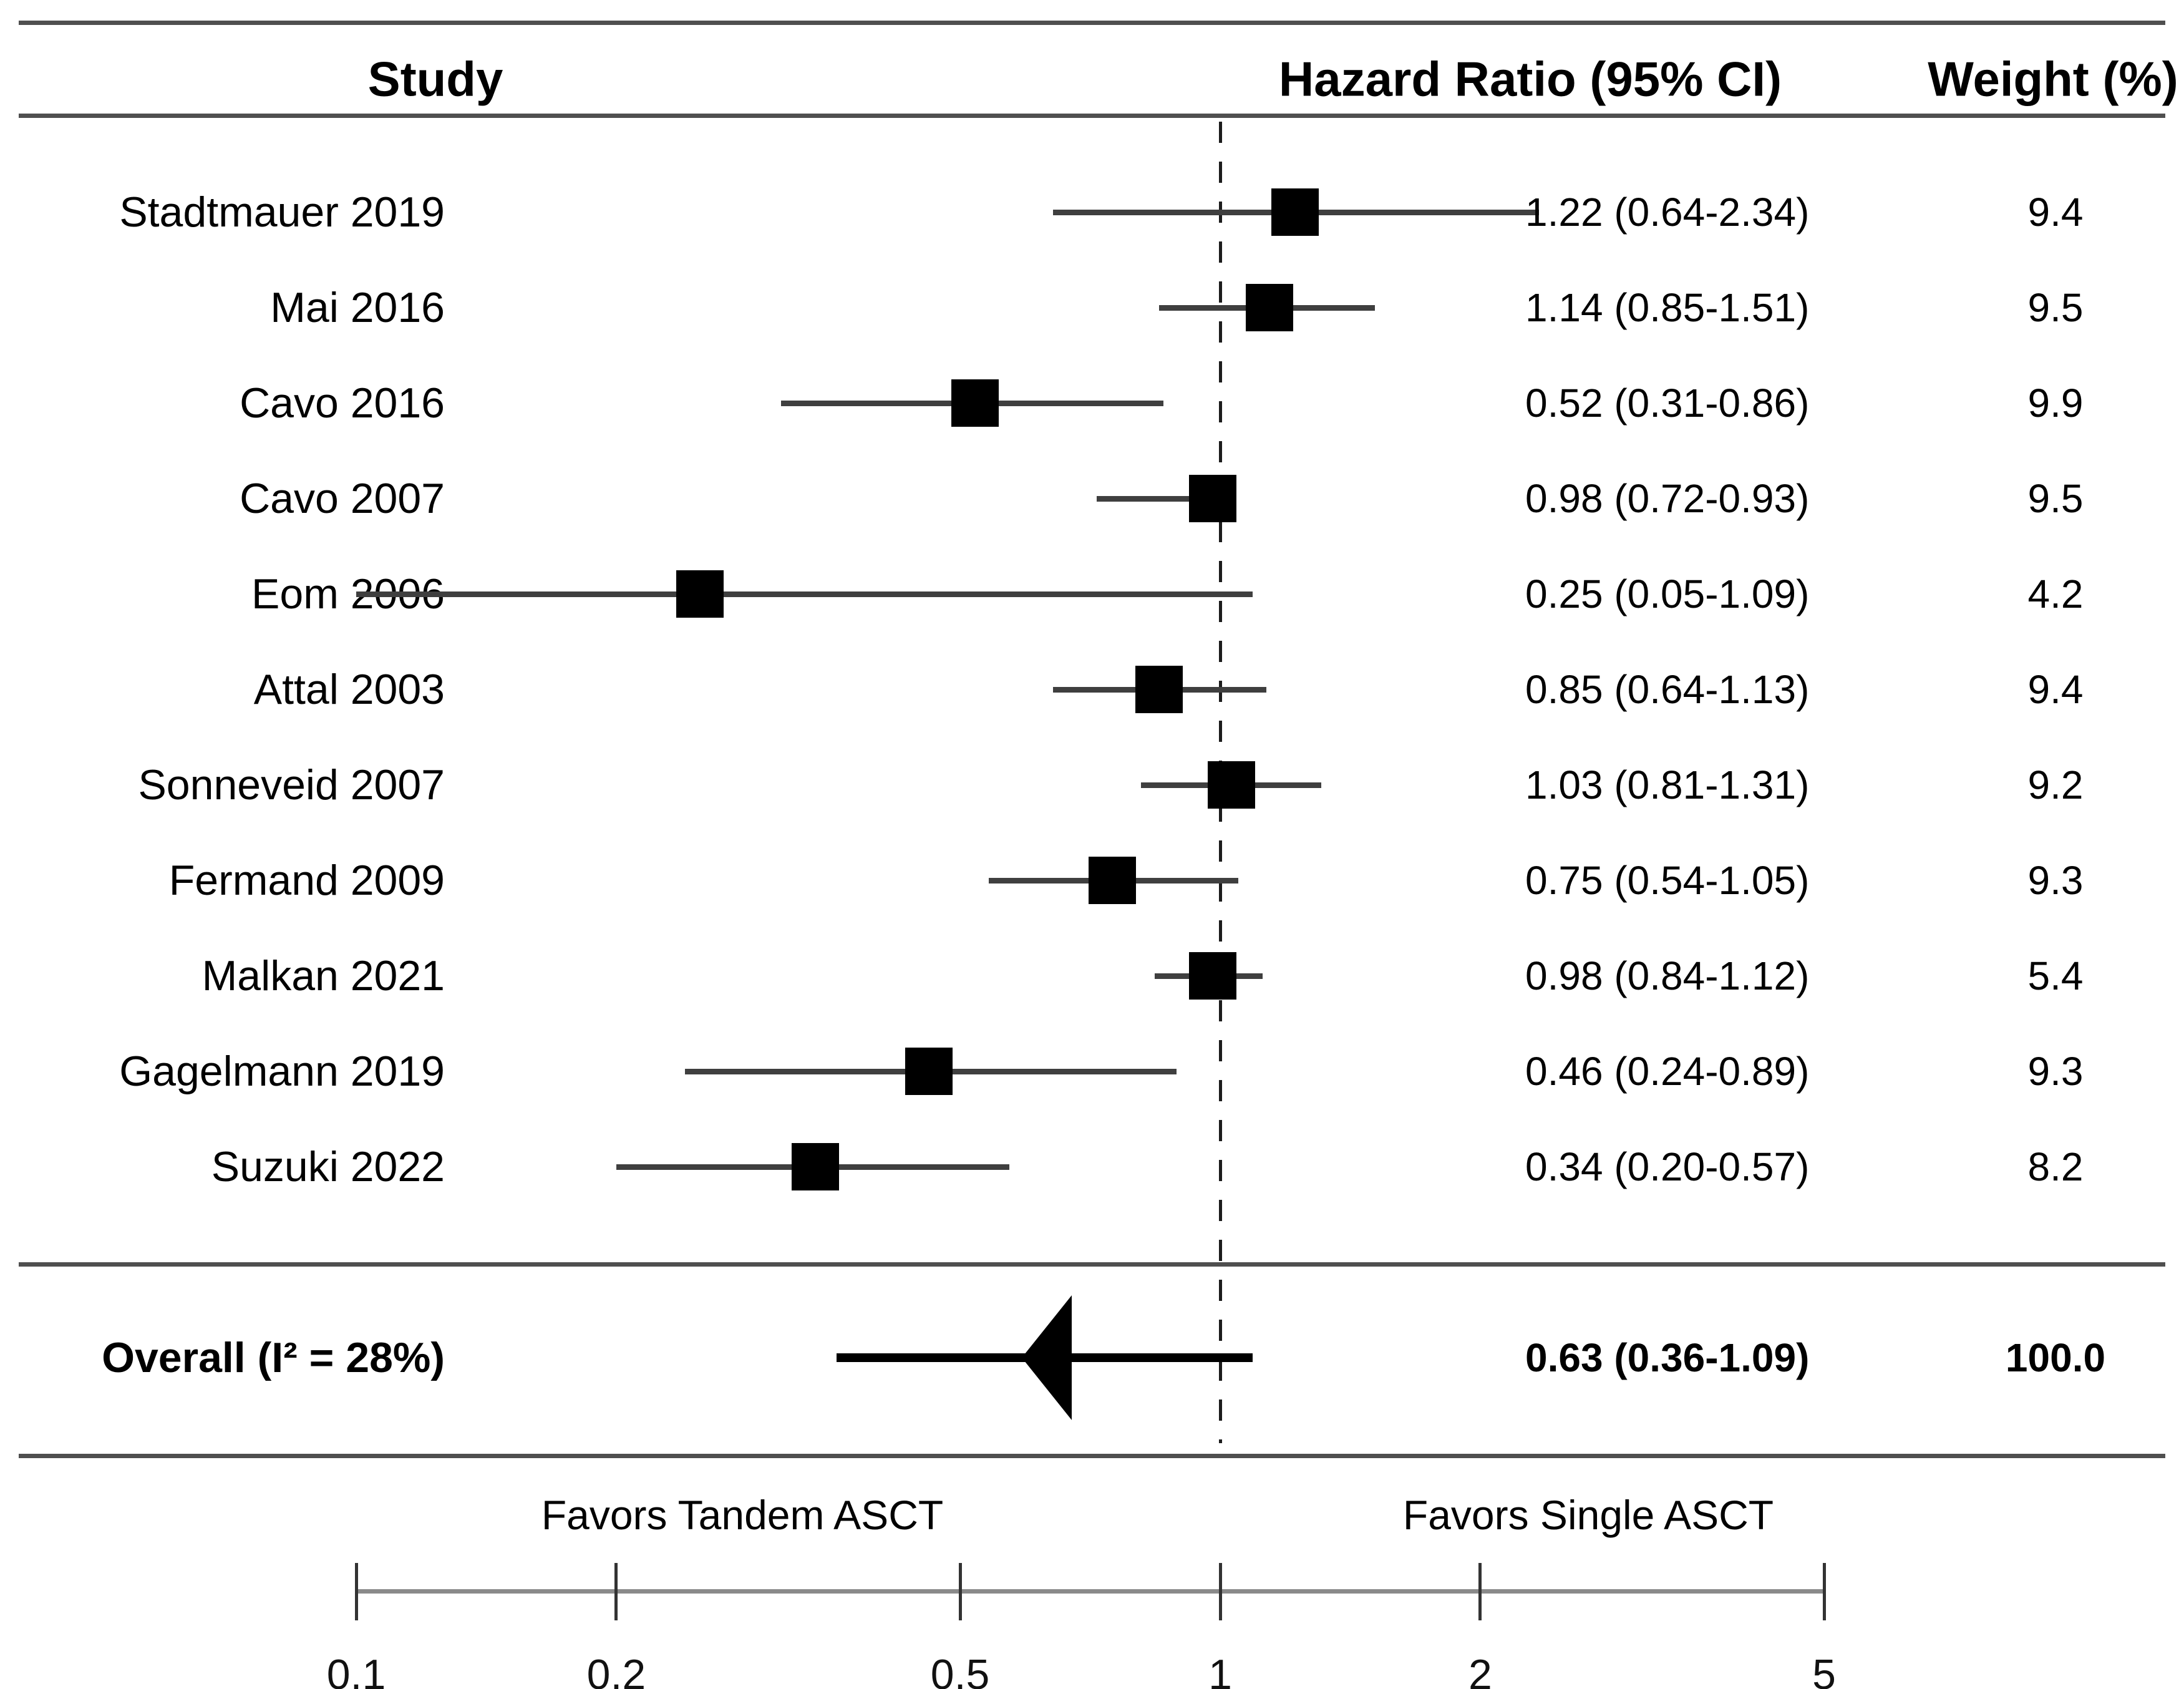 The height and width of the screenshot is (1689, 2184). Describe the element at coordinates (1092, 116) in the screenshot. I see `header-rule` at that location.